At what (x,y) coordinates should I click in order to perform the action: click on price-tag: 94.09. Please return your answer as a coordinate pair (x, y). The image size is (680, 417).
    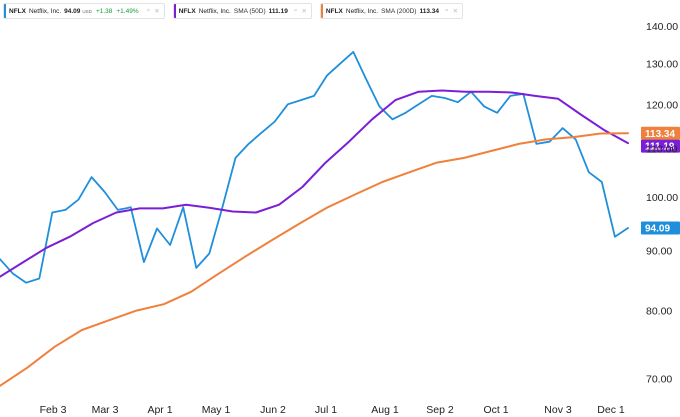
    Looking at the image, I should click on (660, 228).